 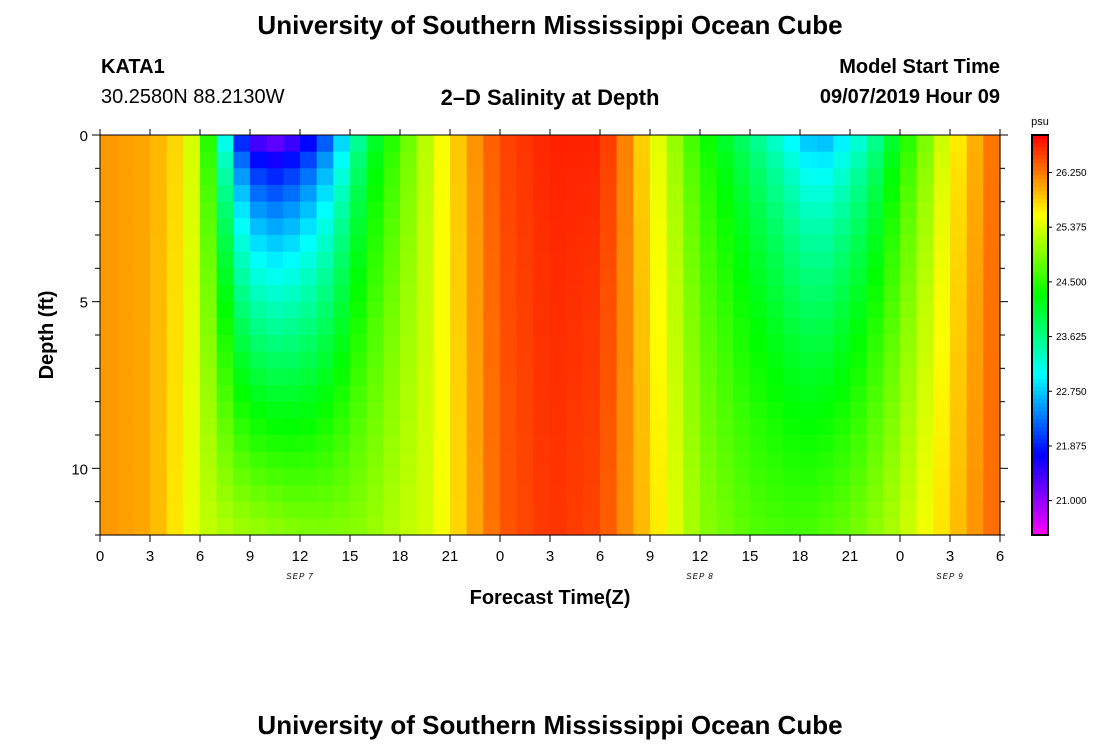 I want to click on x-tick-label: 3, so click(x=150, y=556).